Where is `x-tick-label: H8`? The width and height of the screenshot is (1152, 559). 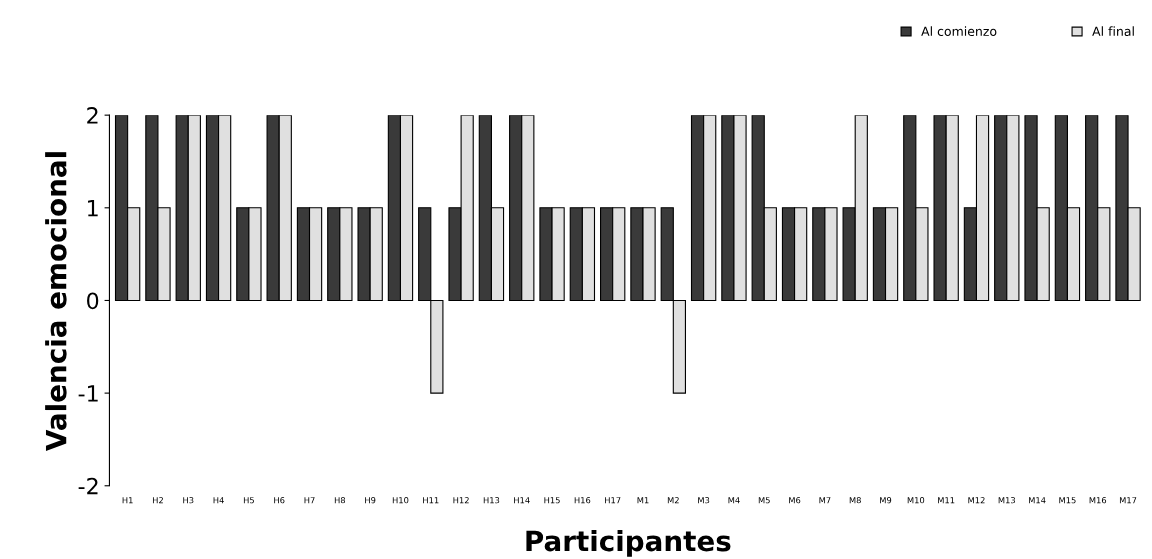
x-tick-label: H8 is located at coordinates (340, 500).